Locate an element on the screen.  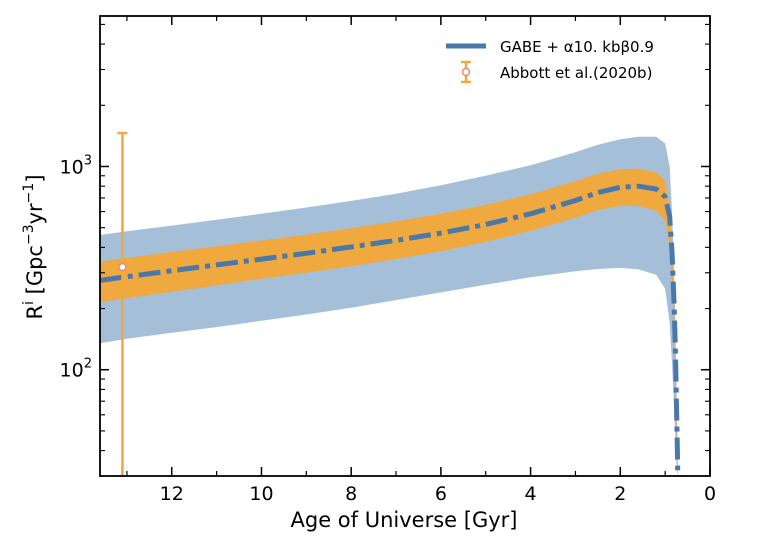
y-axis-label-superscript: i is located at coordinates (29, 303).